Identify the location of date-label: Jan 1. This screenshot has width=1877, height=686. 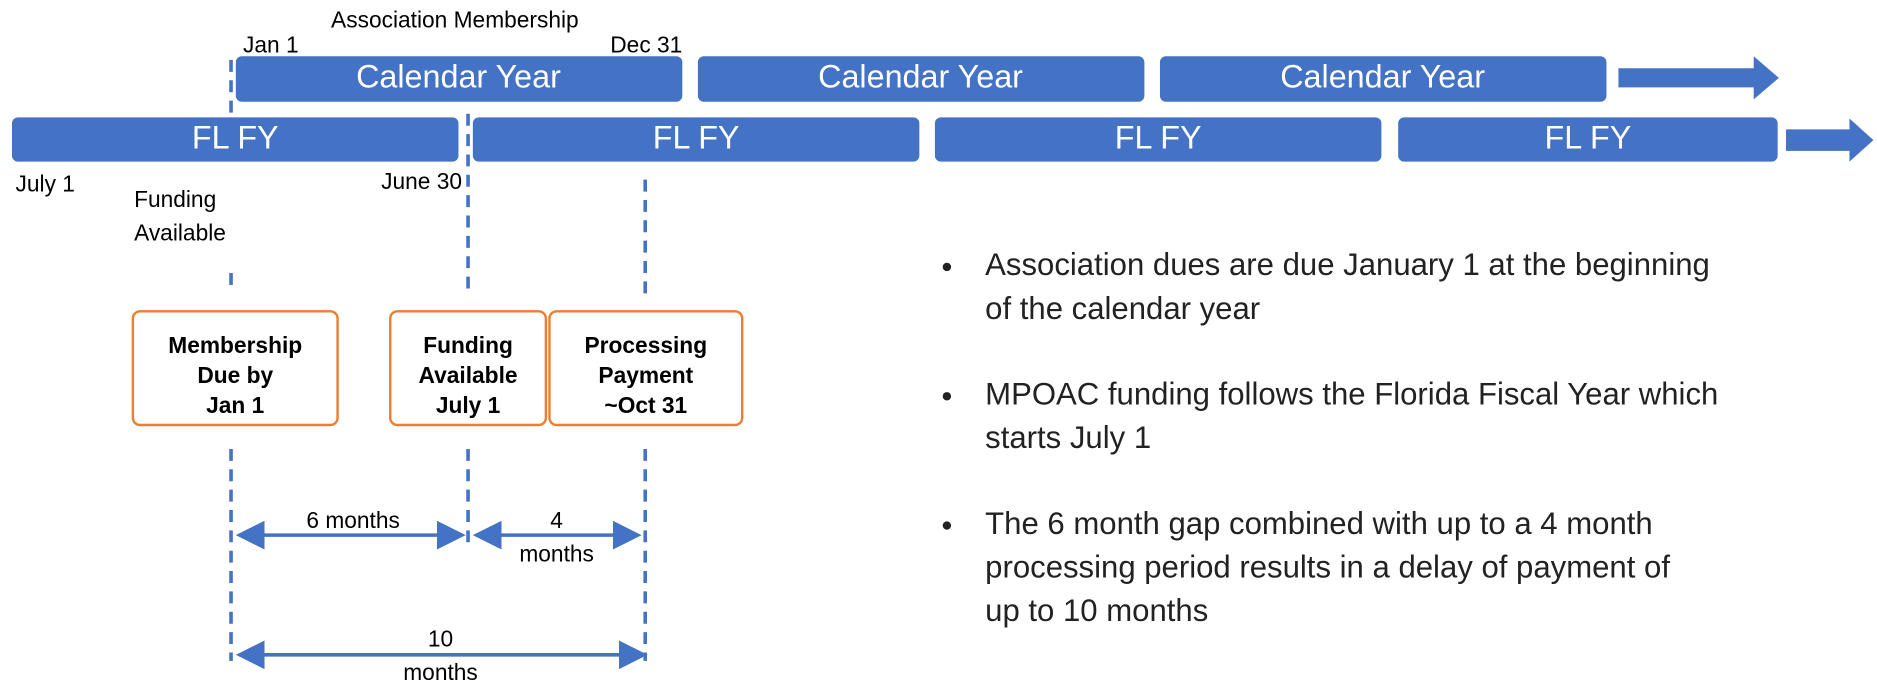
(271, 45).